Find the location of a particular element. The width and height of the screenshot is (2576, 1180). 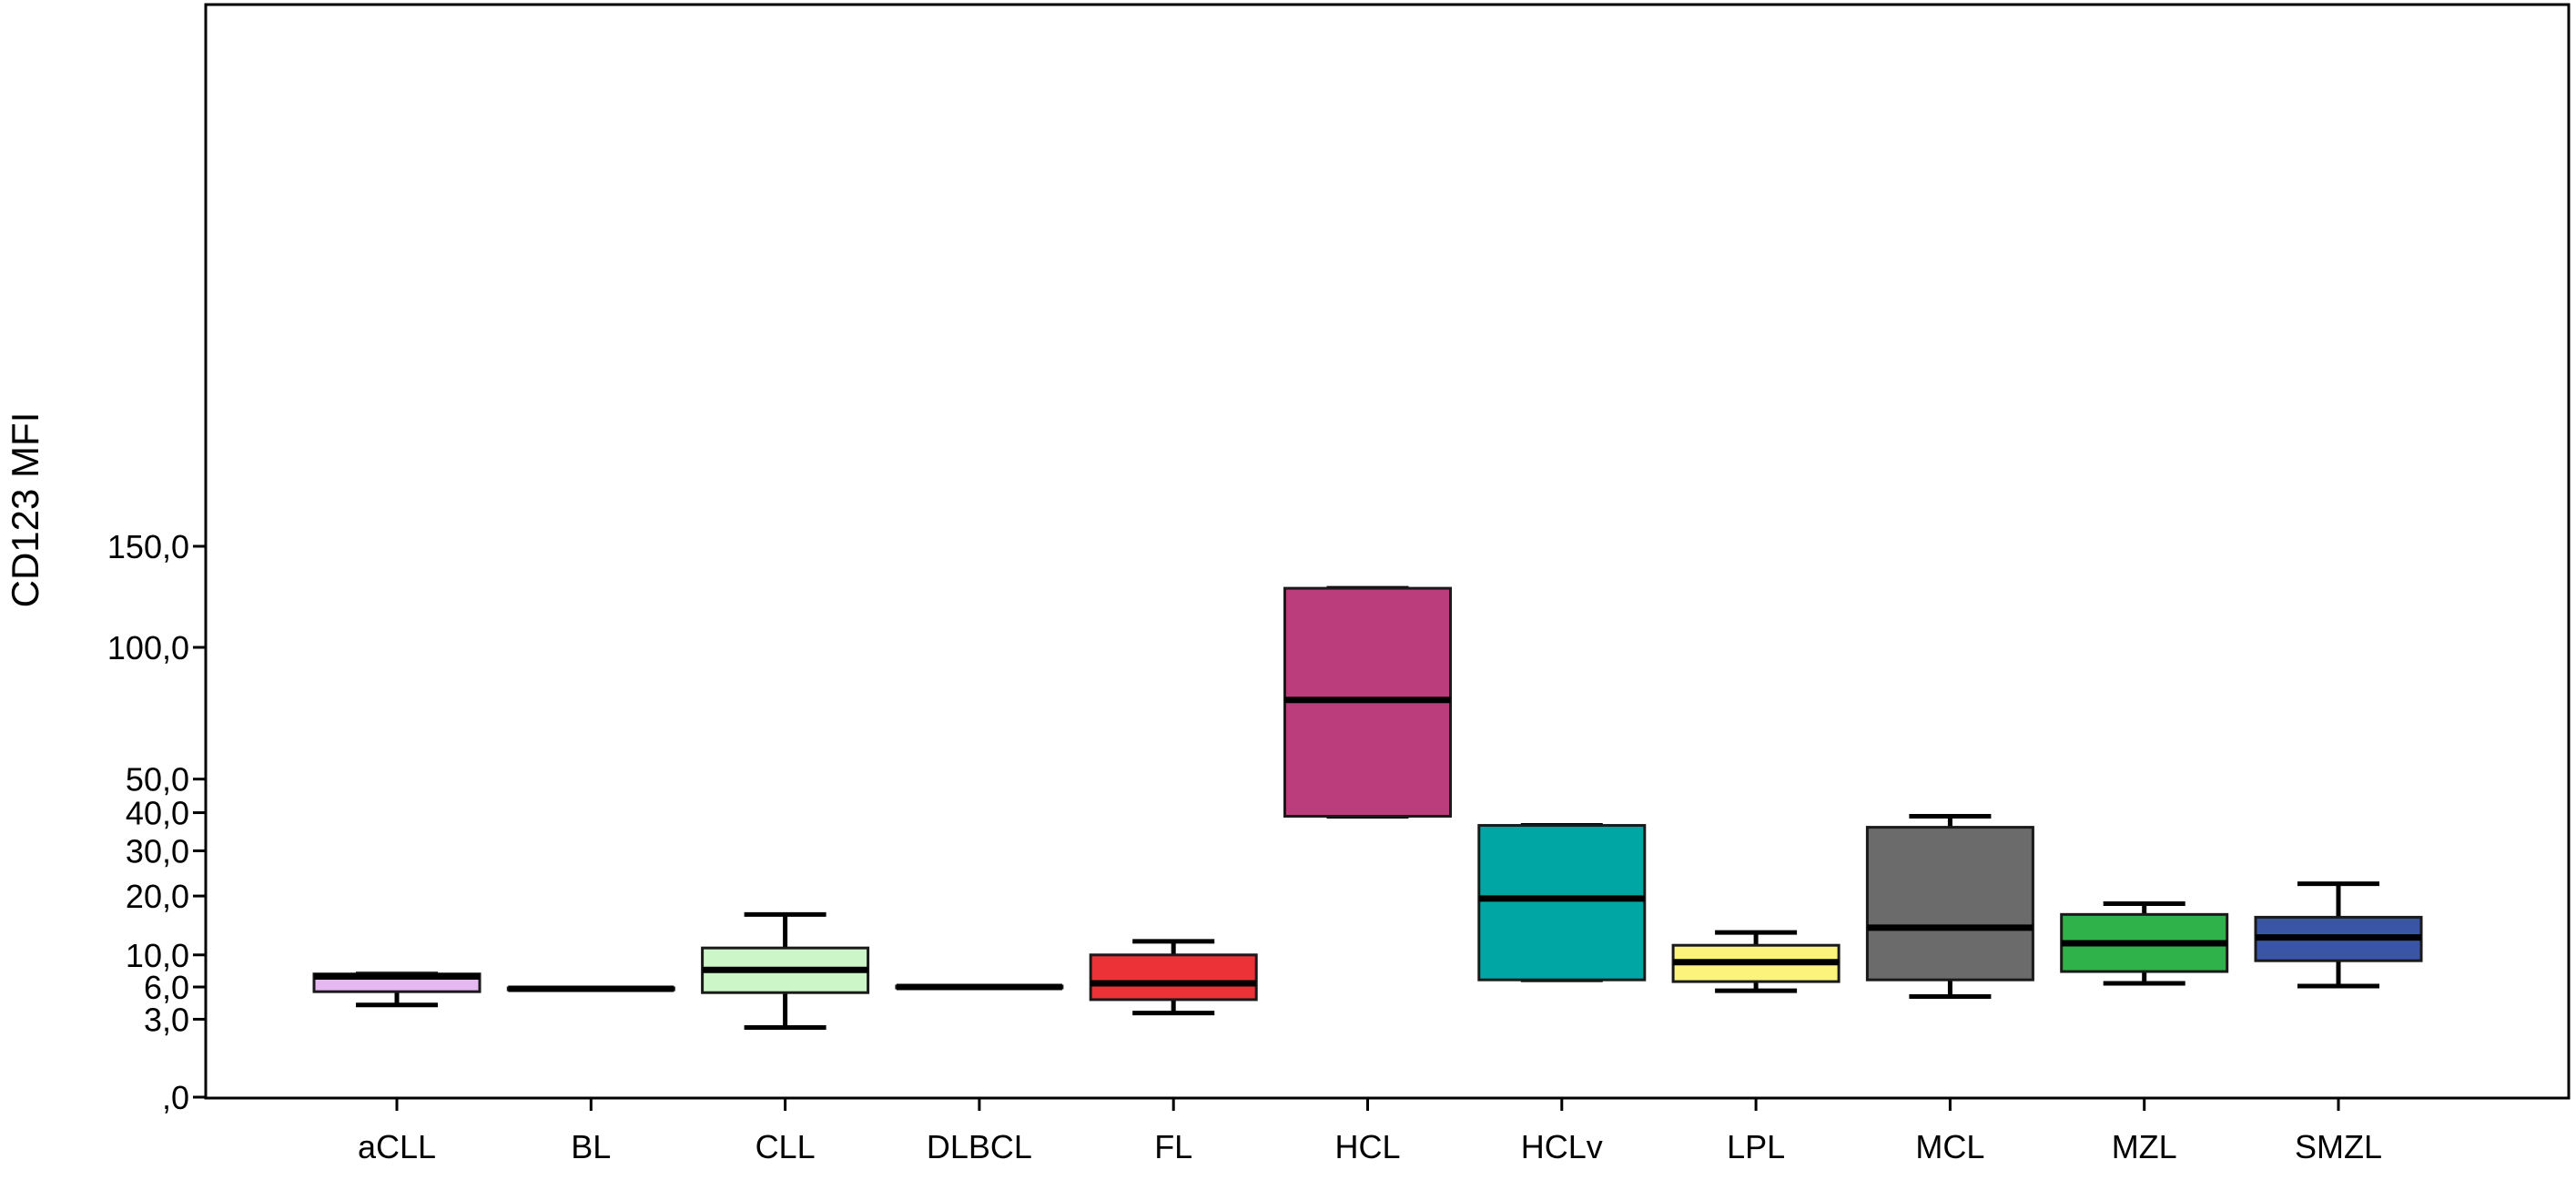

box-dlbcl is located at coordinates (979, 987).